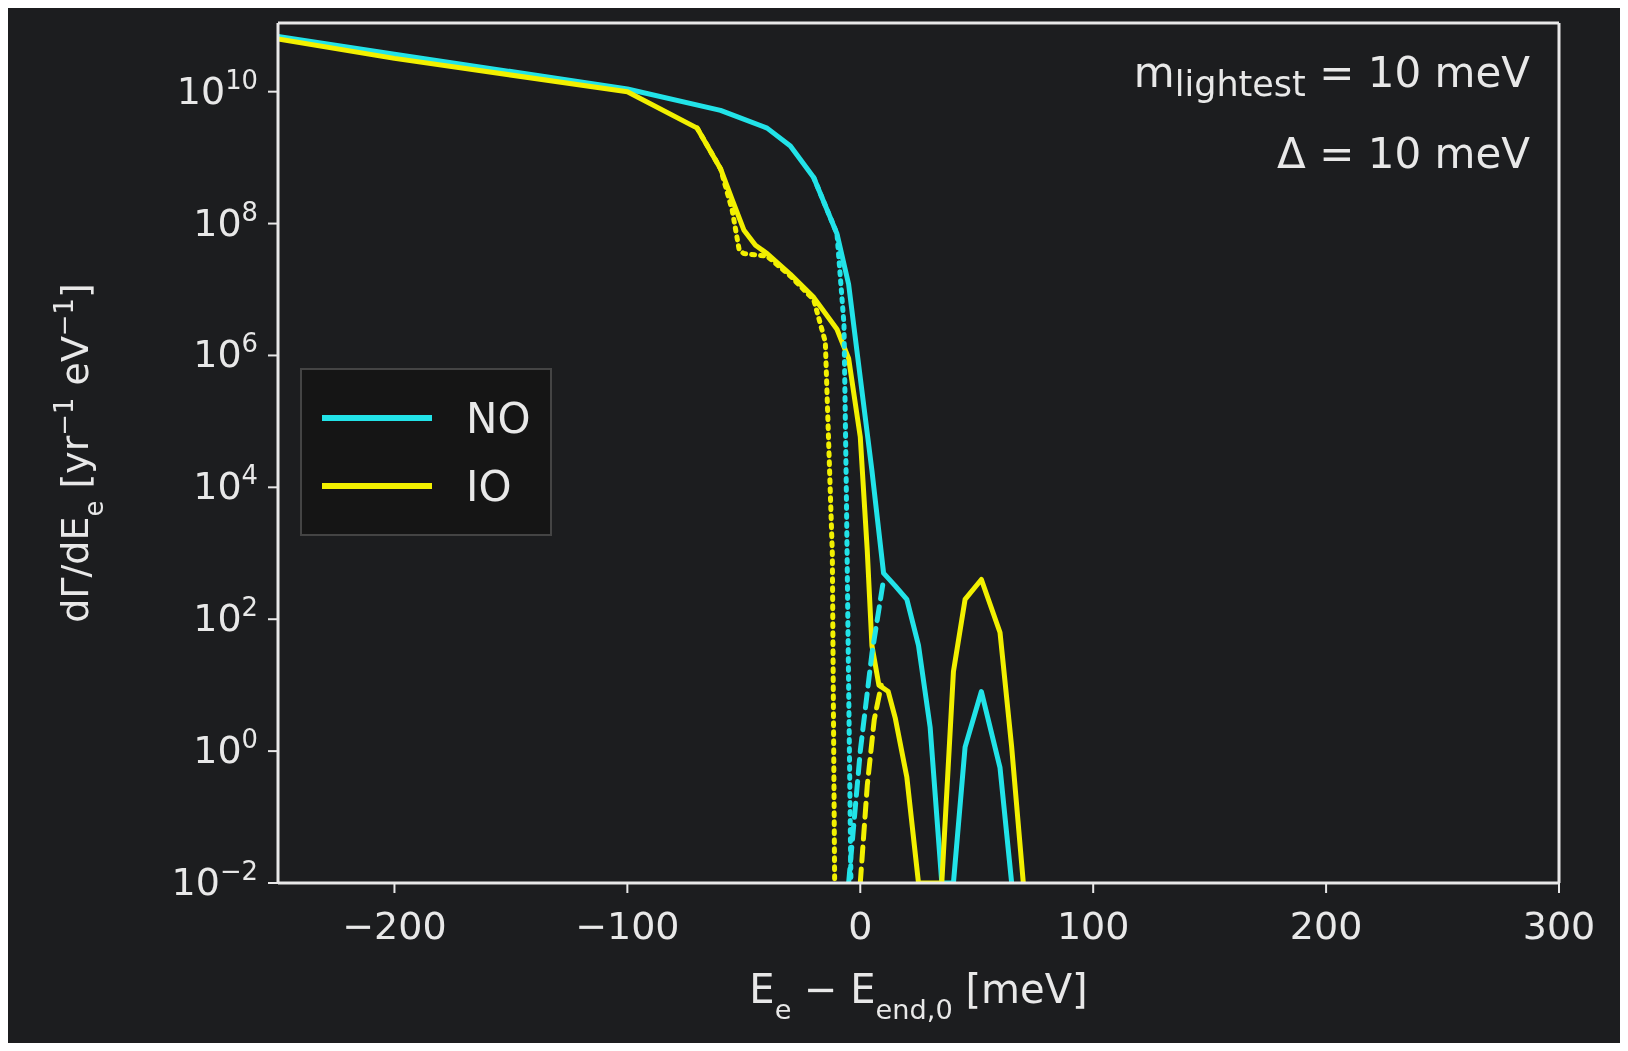  Describe the element at coordinates (214, 880) in the screenshot. I see `y-tick-label: 10$^{−2}$` at that location.